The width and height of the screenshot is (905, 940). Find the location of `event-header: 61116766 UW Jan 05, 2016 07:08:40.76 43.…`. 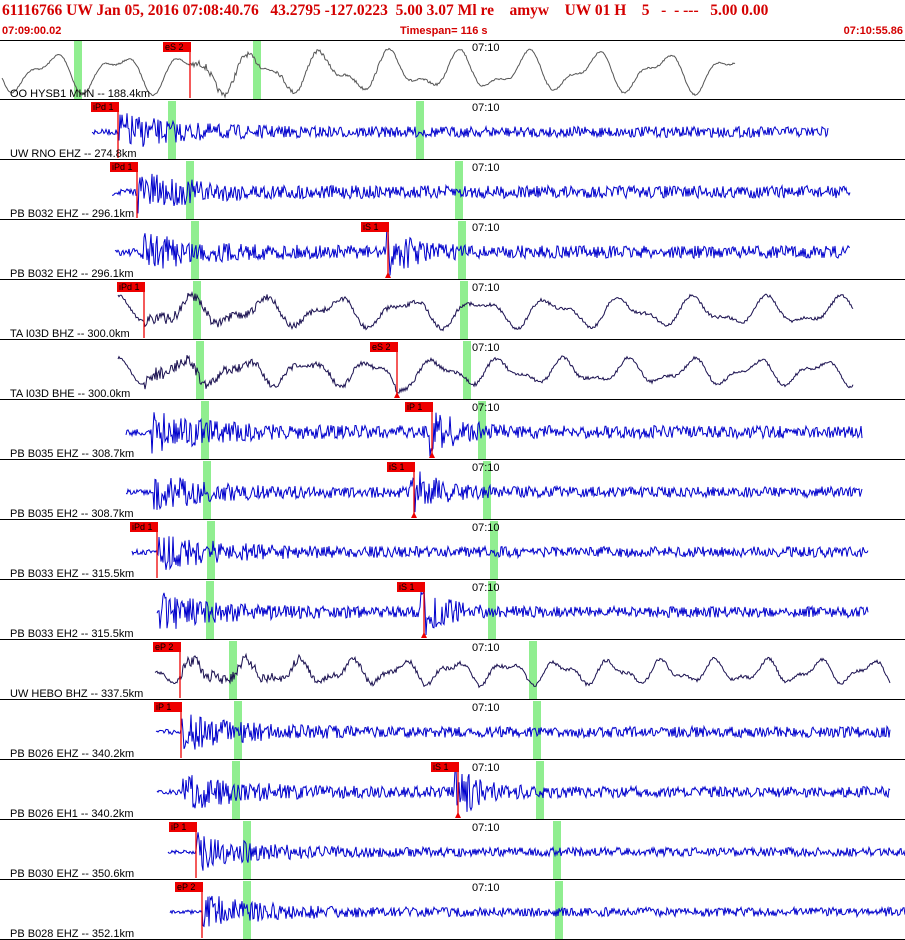

event-header: 61116766 UW Jan 05, 2016 07:08:40.76 43.… is located at coordinates (452, 20).